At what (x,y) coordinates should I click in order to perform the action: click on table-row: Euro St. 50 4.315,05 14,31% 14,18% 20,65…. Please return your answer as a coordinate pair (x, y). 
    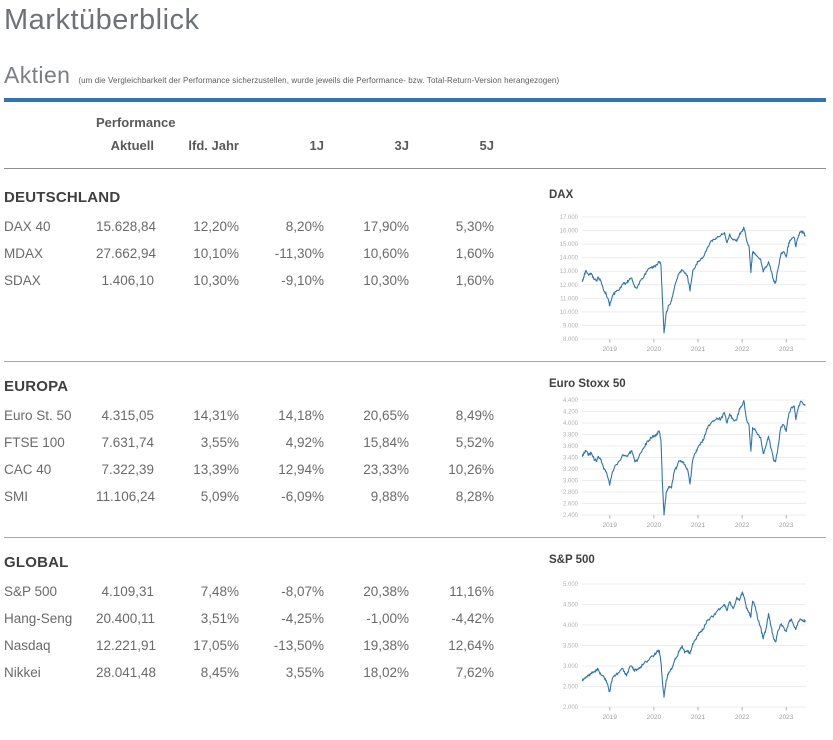
    Looking at the image, I should click on (251, 415).